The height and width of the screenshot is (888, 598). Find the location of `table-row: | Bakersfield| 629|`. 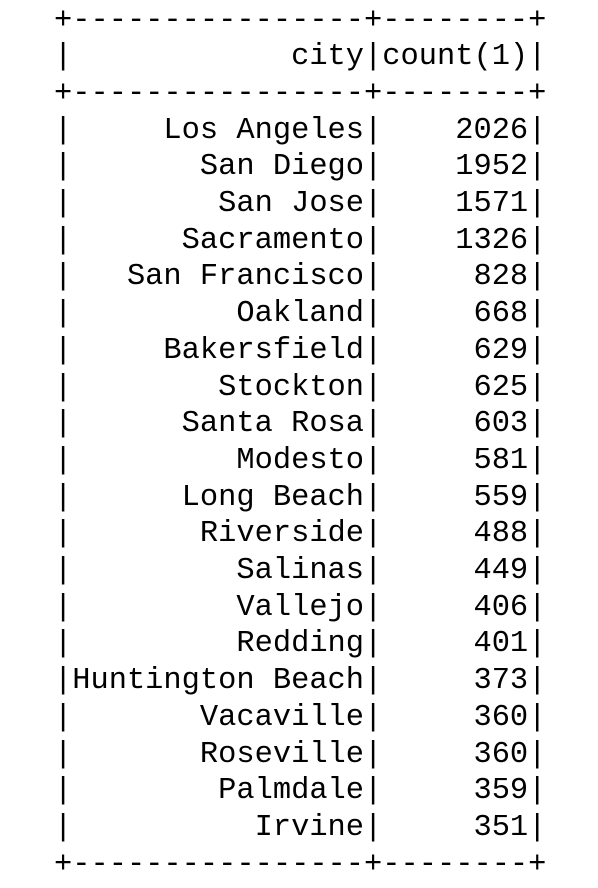

table-row: | Bakersfield| 629| is located at coordinates (300, 350).